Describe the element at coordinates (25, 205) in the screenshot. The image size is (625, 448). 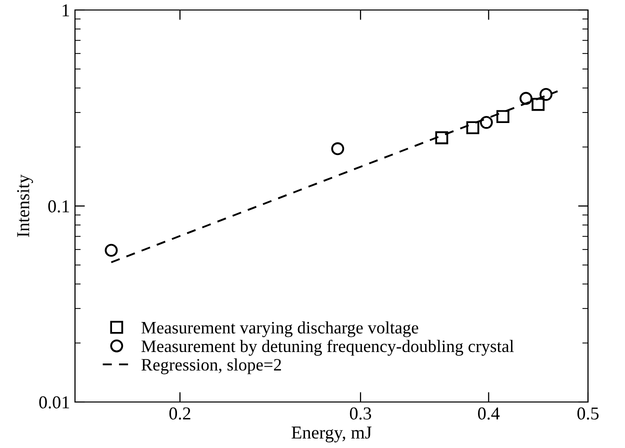
I see `y-axis-title: Intensity` at that location.